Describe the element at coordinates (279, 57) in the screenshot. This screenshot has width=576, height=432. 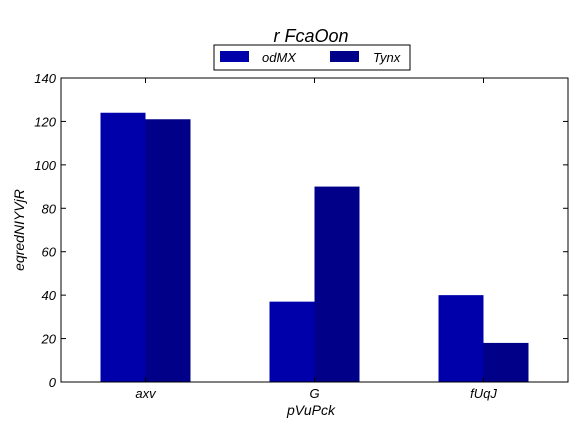
I see `legend-label-odmx: odMX` at that location.